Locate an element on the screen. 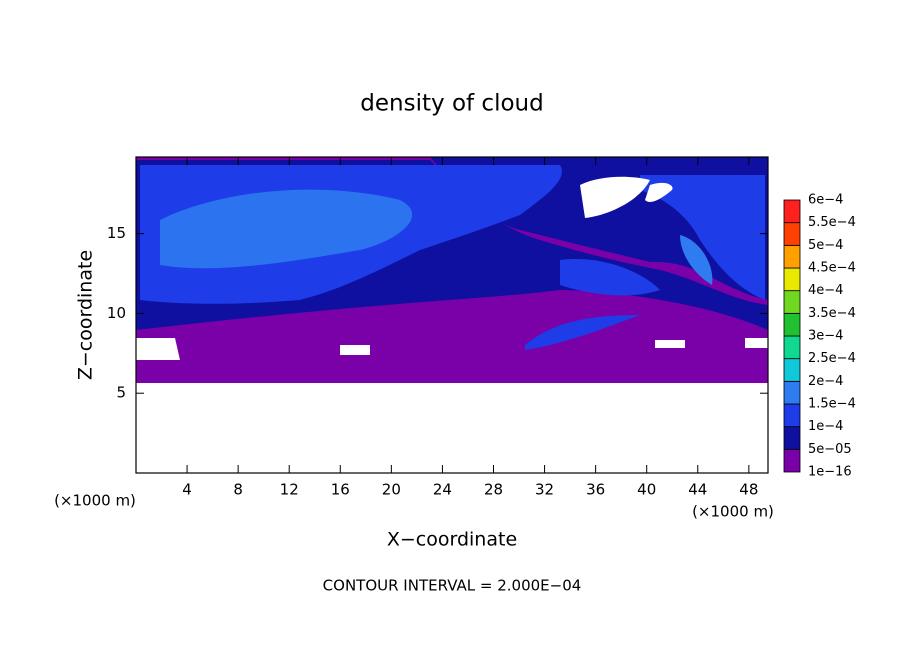 This screenshot has width=904, height=654. colorbar-label: 4.5e−4 is located at coordinates (832, 268).